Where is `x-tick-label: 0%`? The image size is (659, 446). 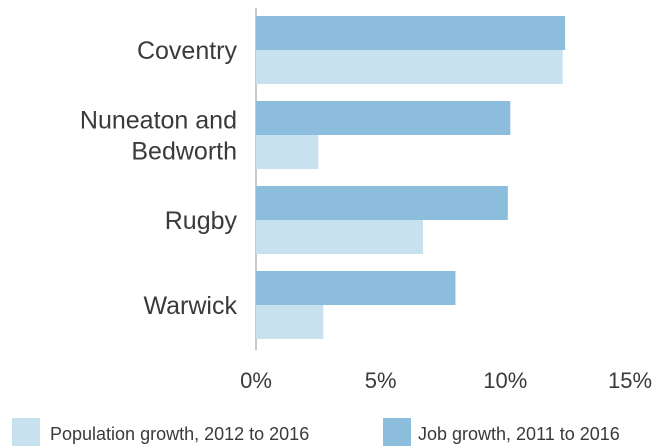 x-tick-label: 0% is located at coordinates (256, 380).